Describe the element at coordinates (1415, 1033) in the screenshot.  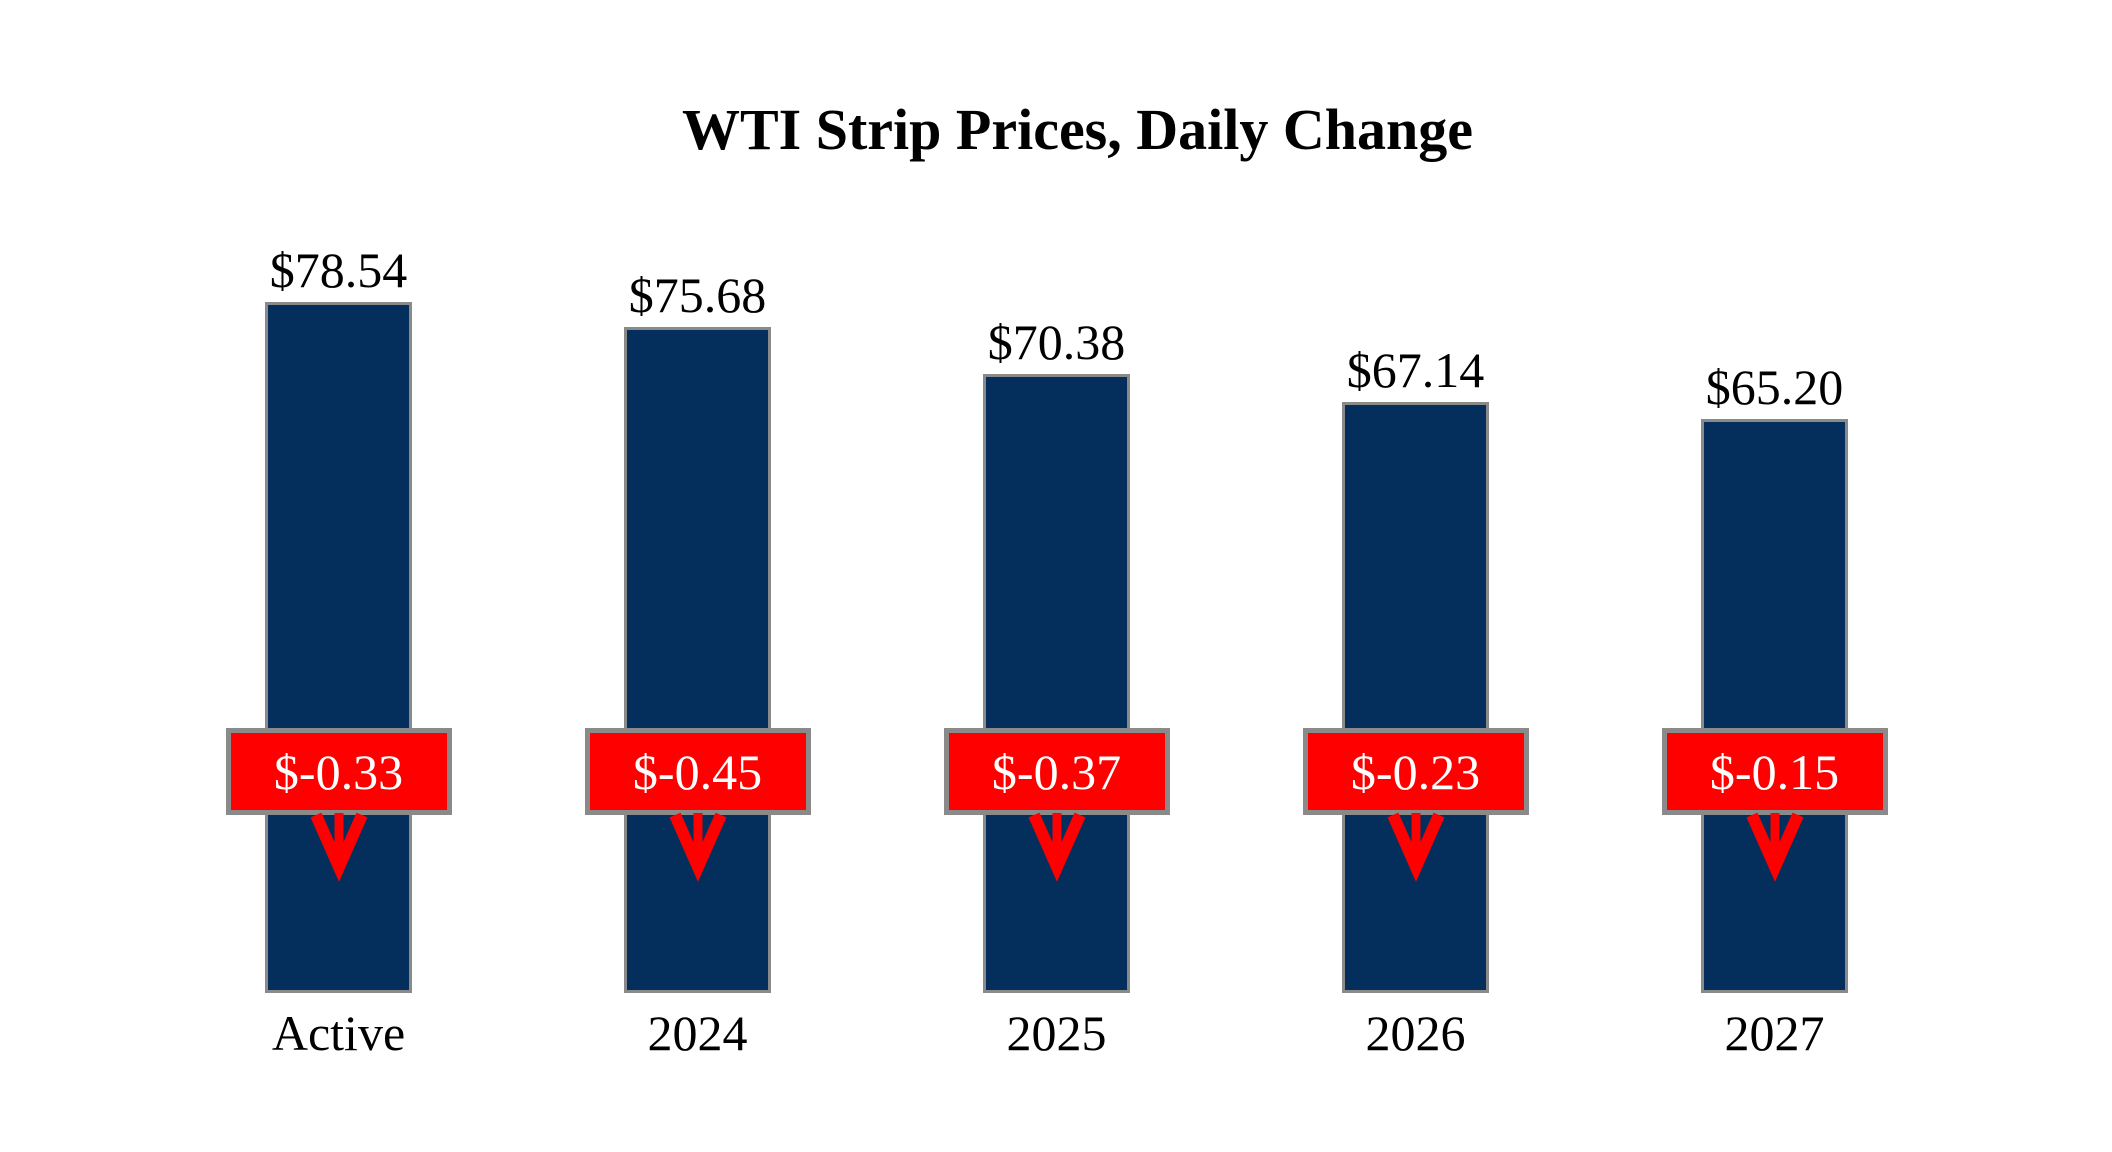
I see `category-label: 2026` at that location.